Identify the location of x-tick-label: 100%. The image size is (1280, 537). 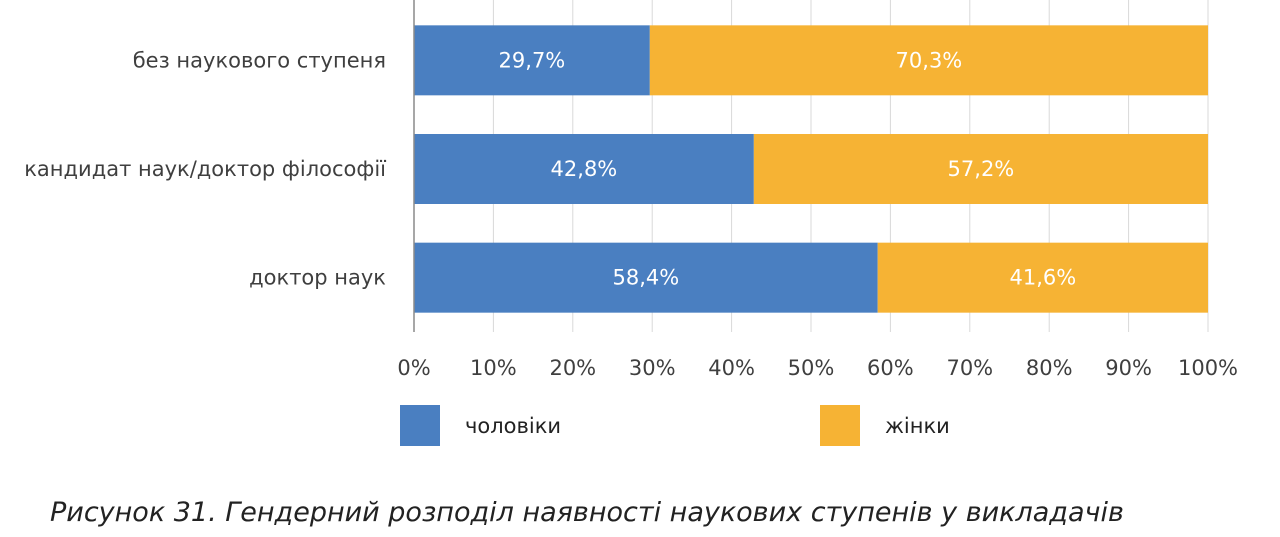
(1208, 368).